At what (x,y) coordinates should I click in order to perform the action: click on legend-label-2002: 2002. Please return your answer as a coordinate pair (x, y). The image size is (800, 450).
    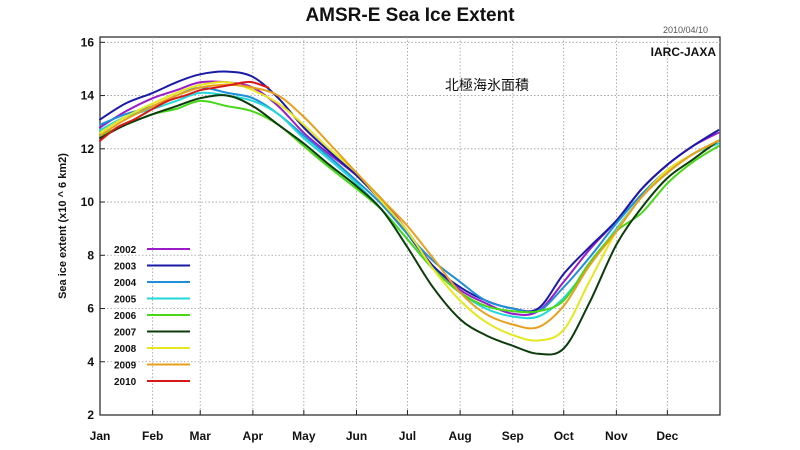
    Looking at the image, I should click on (125, 250).